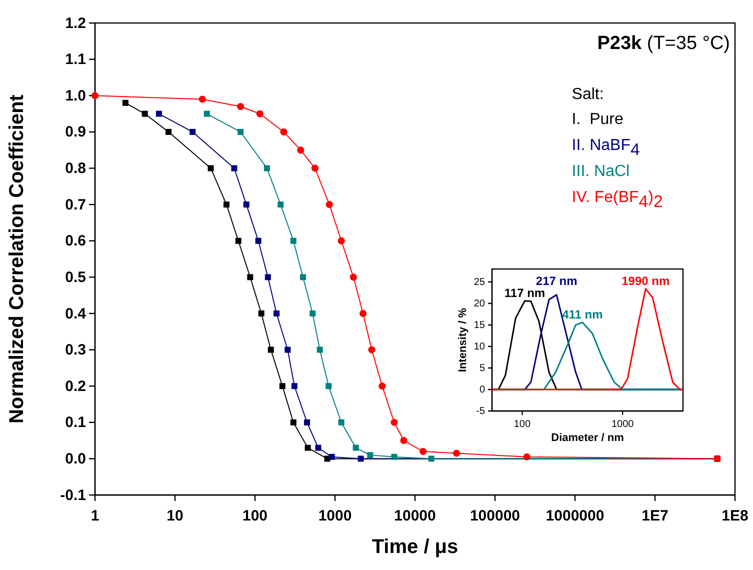 Image resolution: width=753 pixels, height=570 pixels. I want to click on y-tick-label: -0.1, so click(73, 495).